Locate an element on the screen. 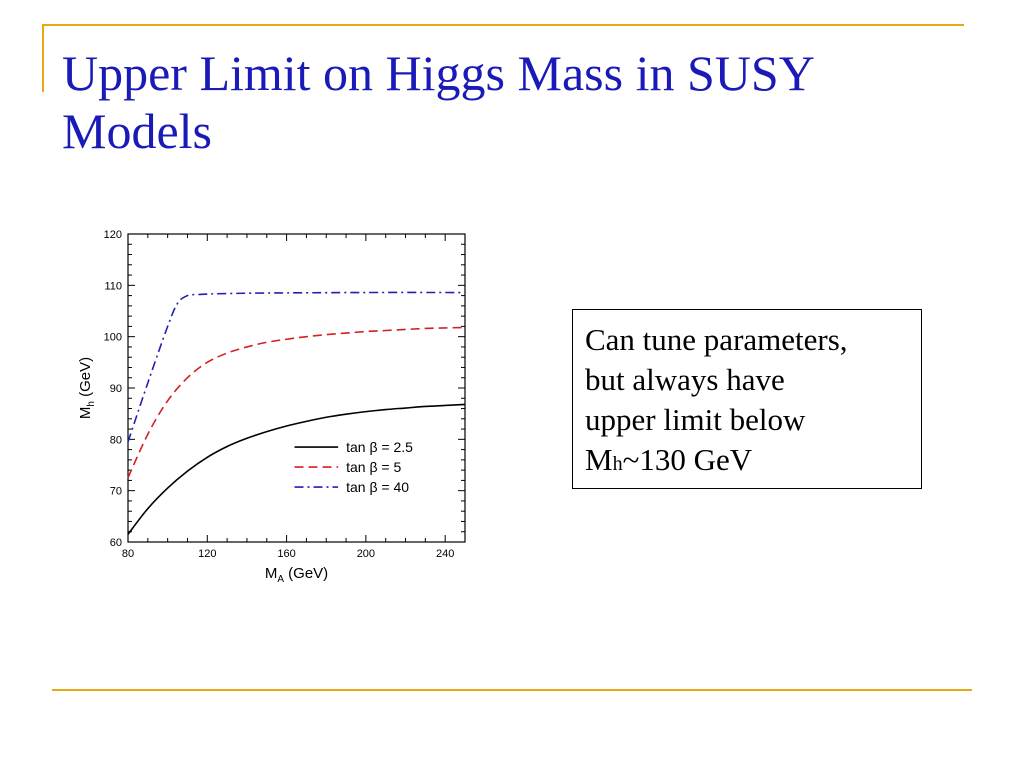  y-axis-label: Mh (GeV) is located at coordinates (87, 388).